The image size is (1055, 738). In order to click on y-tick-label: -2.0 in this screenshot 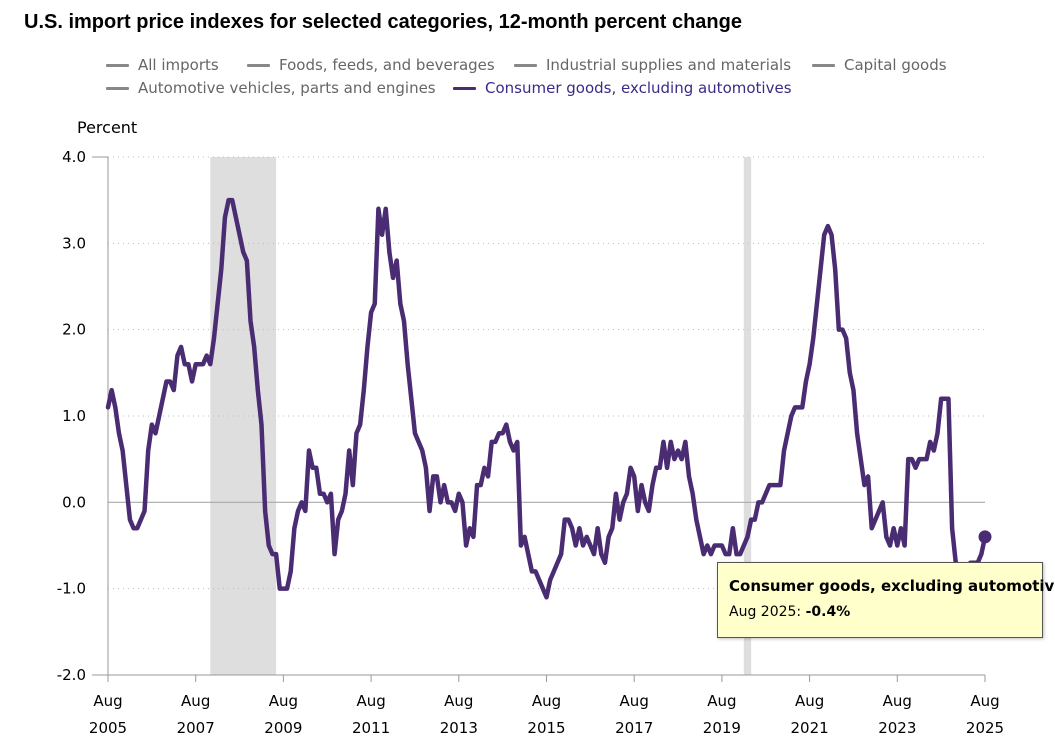, I will do `click(71, 675)`.